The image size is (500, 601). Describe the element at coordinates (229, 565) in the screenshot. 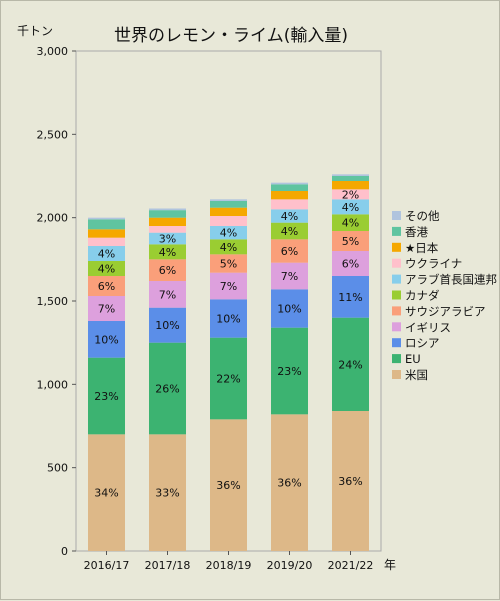

I see `x-tick-label: 2018/19` at that location.